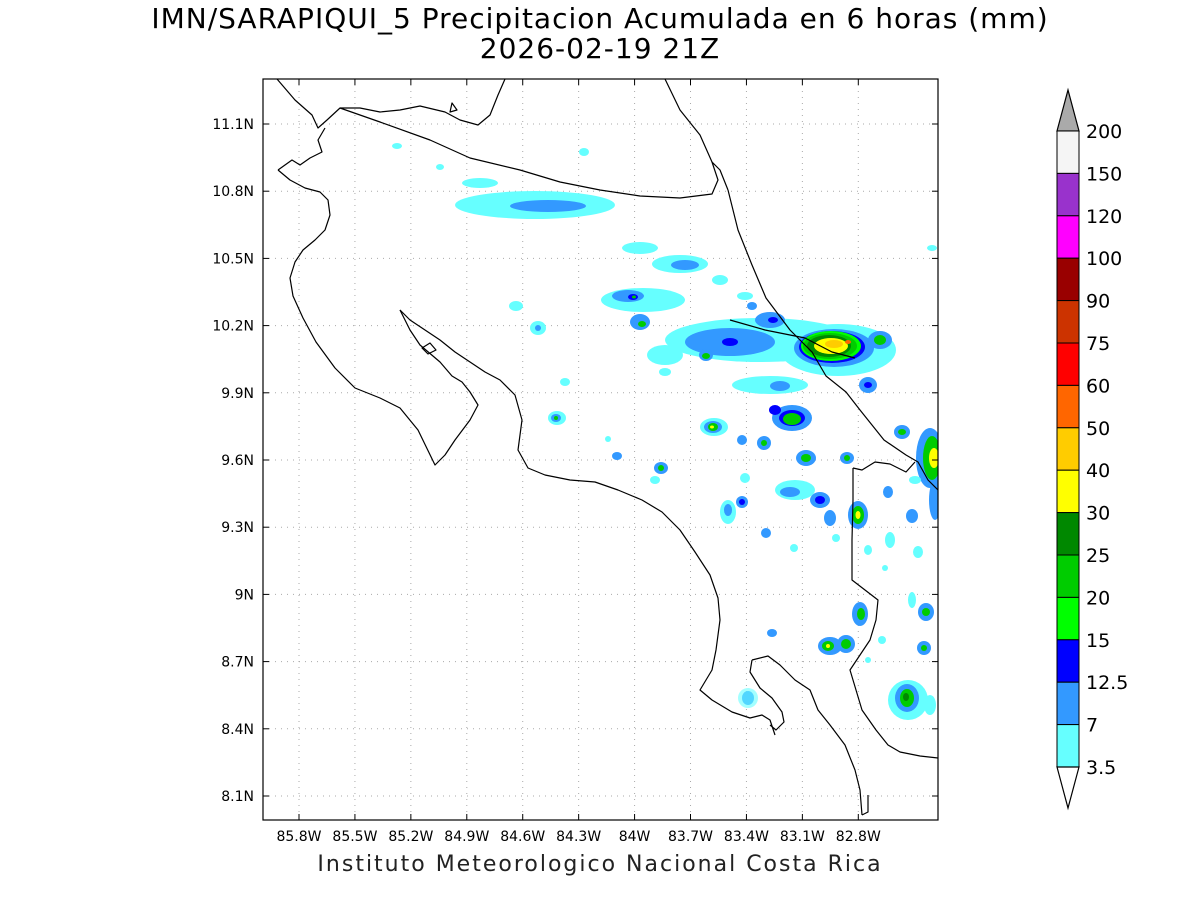  Describe the element at coordinates (1098, 514) in the screenshot. I see `colorbar-label: 30` at that location.